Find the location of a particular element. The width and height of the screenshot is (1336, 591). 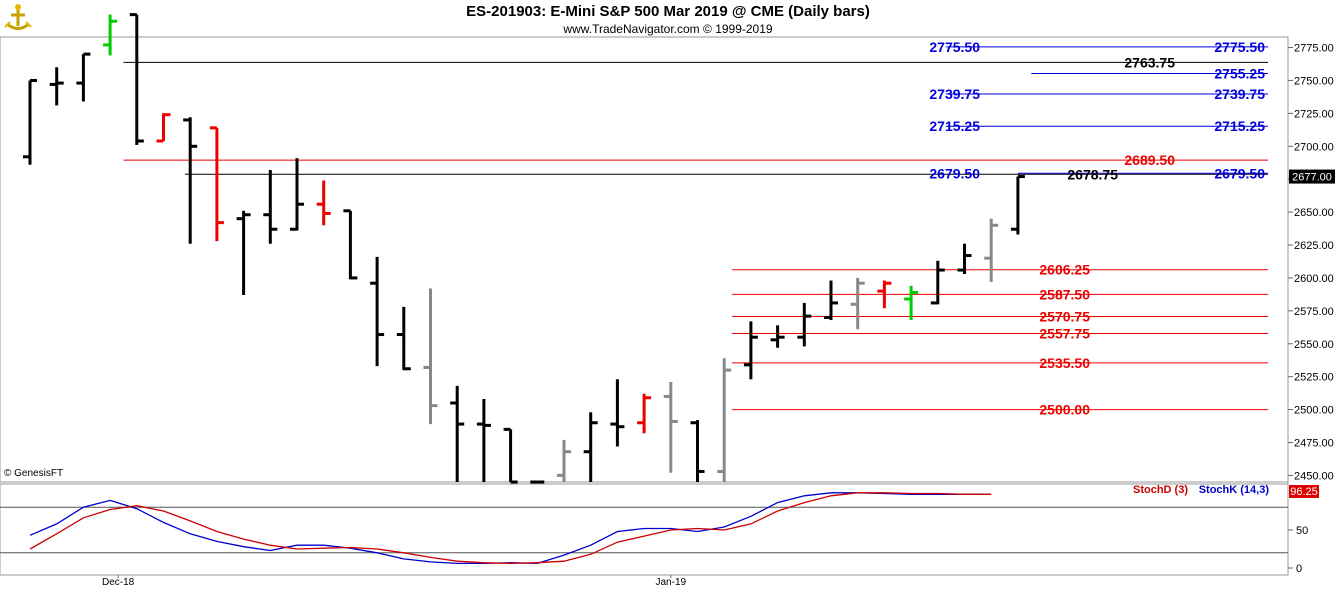

last-price-tag is located at coordinates (1312, 176).